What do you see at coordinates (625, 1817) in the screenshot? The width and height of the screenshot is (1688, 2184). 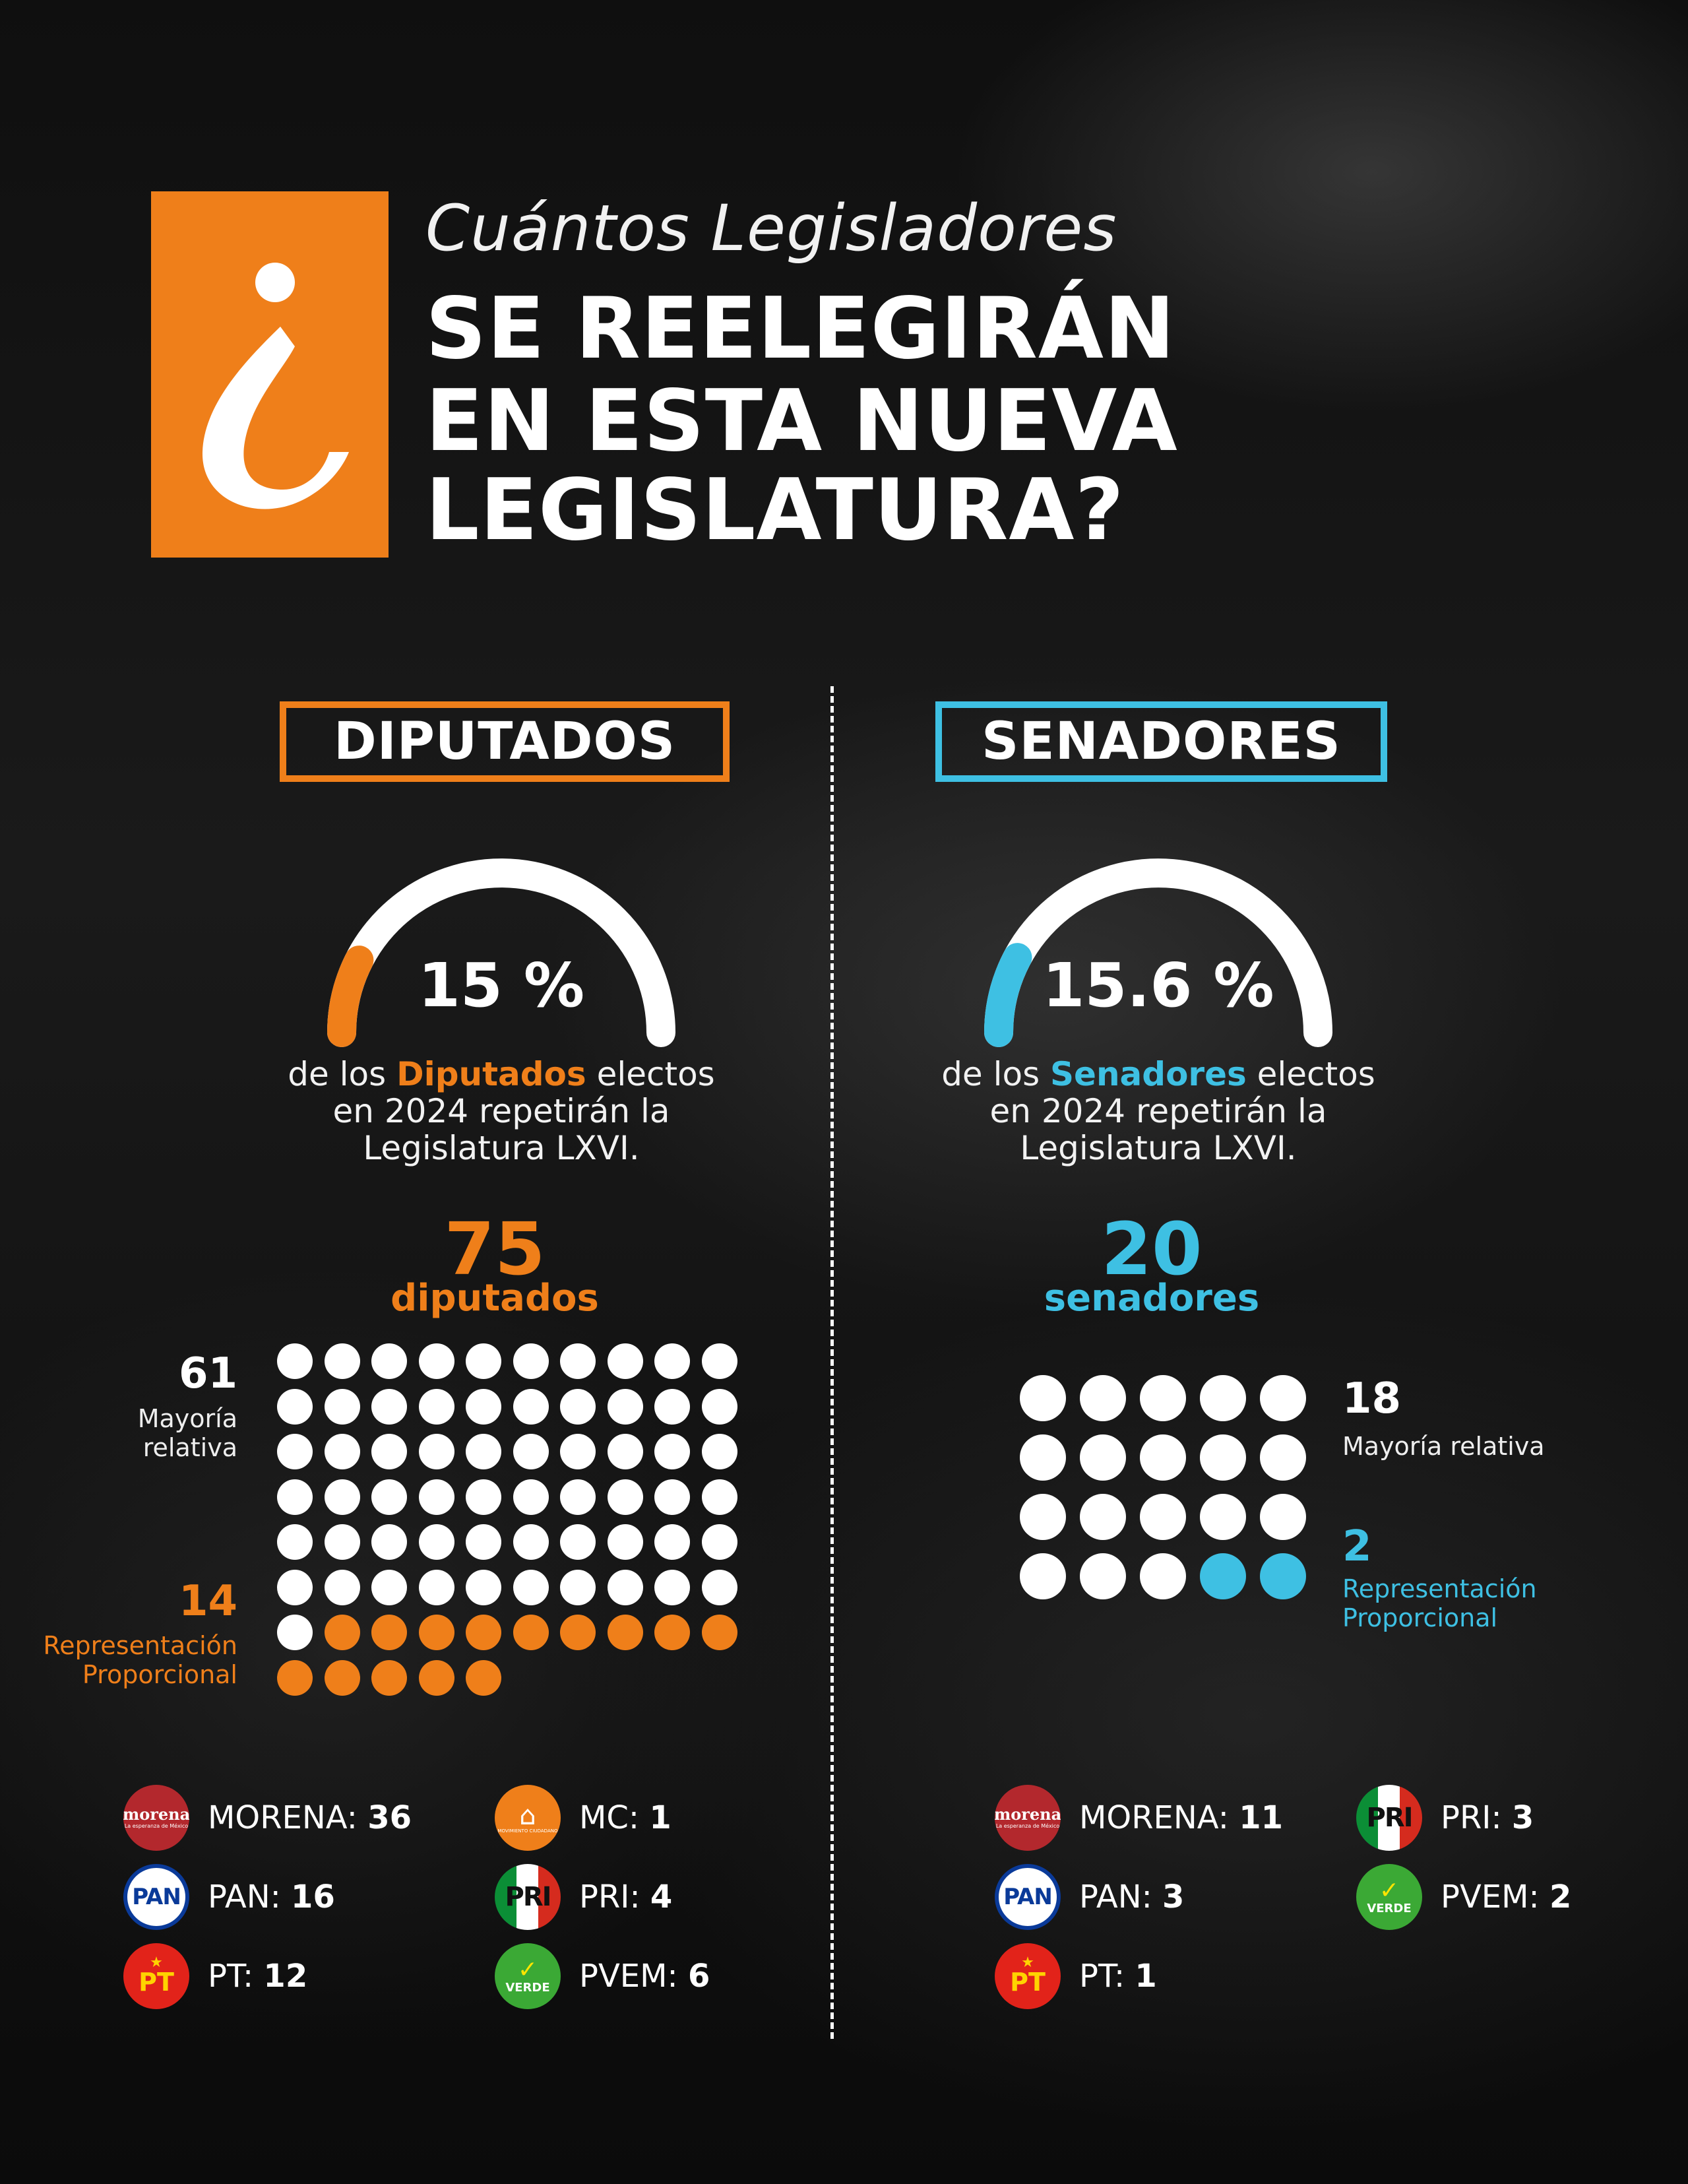 I see `party-label: MC: 1` at bounding box center [625, 1817].